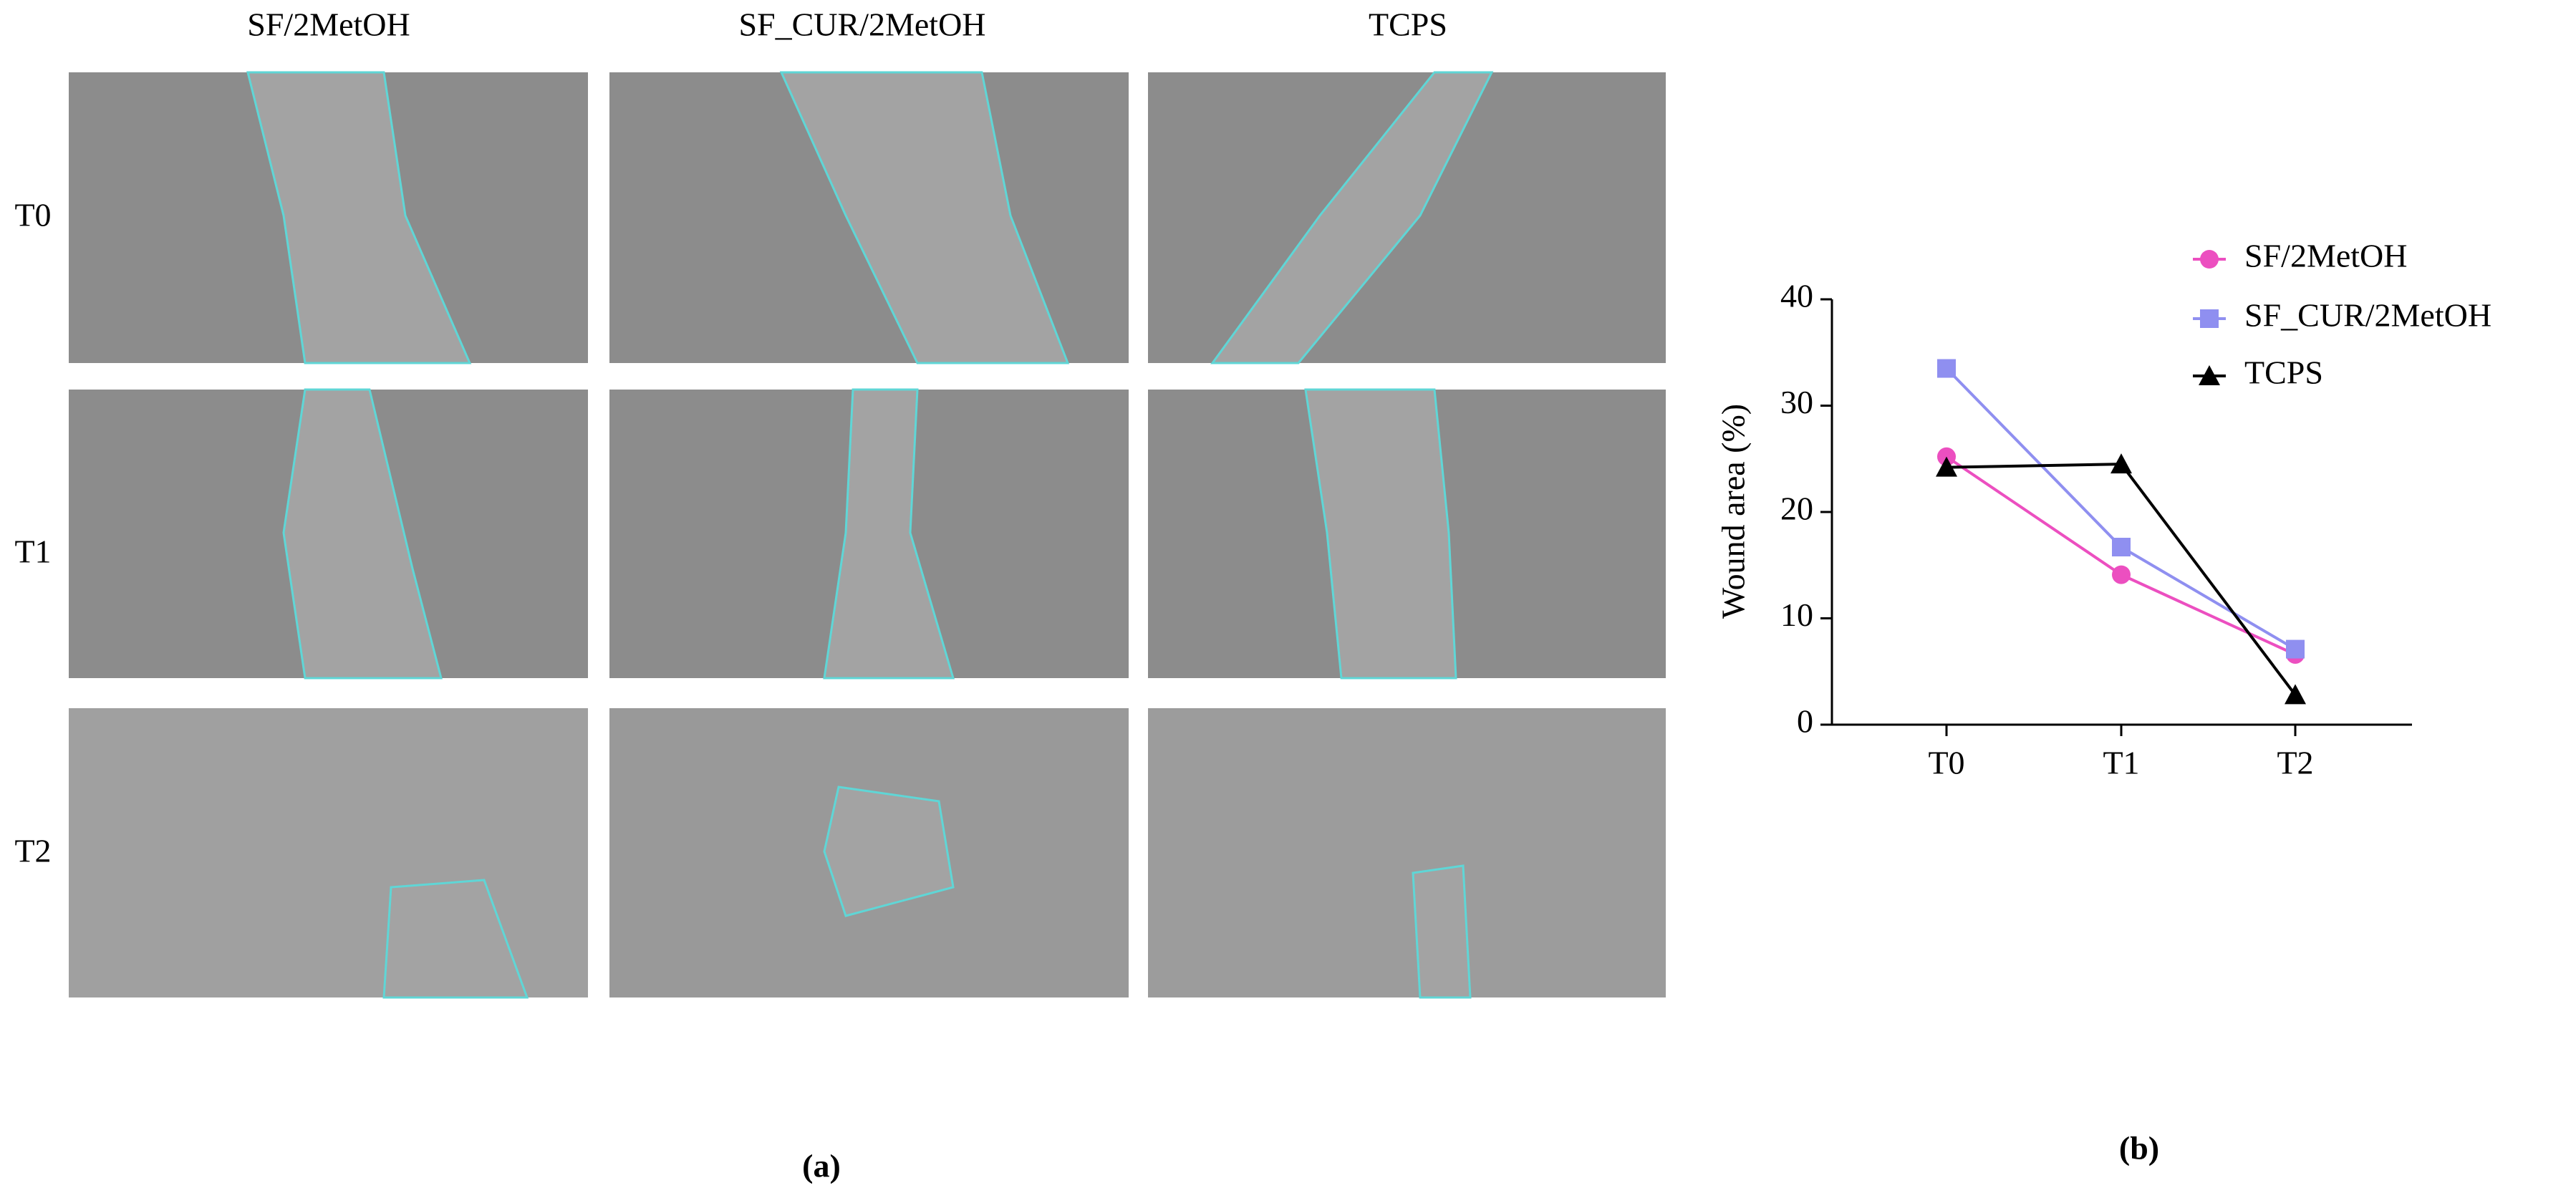  I want to click on panel-label: (a), so click(821, 1166).